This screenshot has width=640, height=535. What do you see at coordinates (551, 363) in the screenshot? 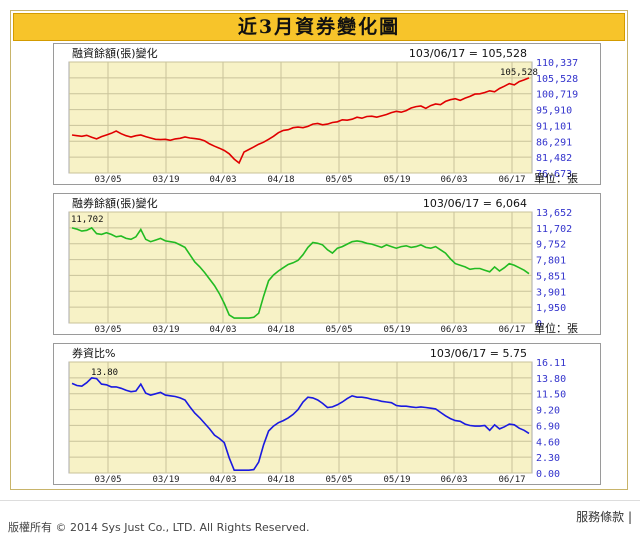
I see `y-tick-label: 16.11` at bounding box center [551, 363].